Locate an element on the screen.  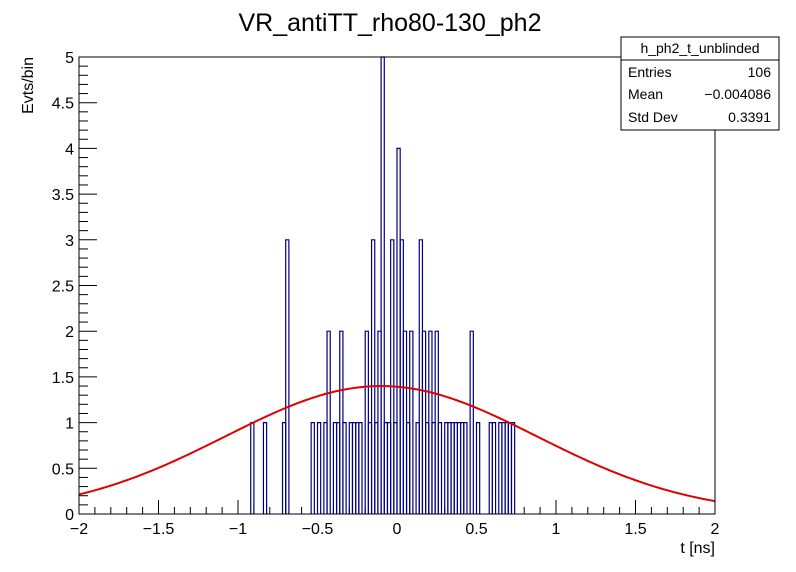
stats-stddev-value: 0.3391 is located at coordinates (749, 117).